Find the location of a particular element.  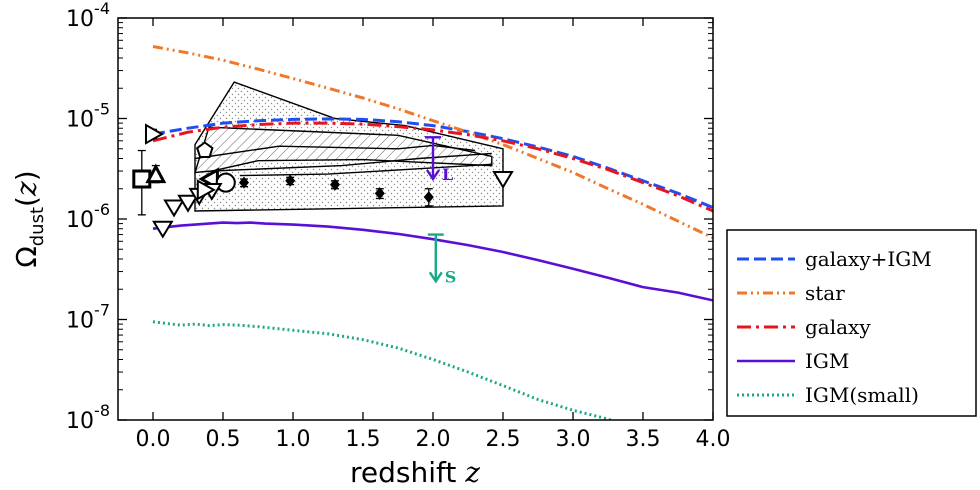

y-tick: 10-6 is located at coordinates (389, 216).